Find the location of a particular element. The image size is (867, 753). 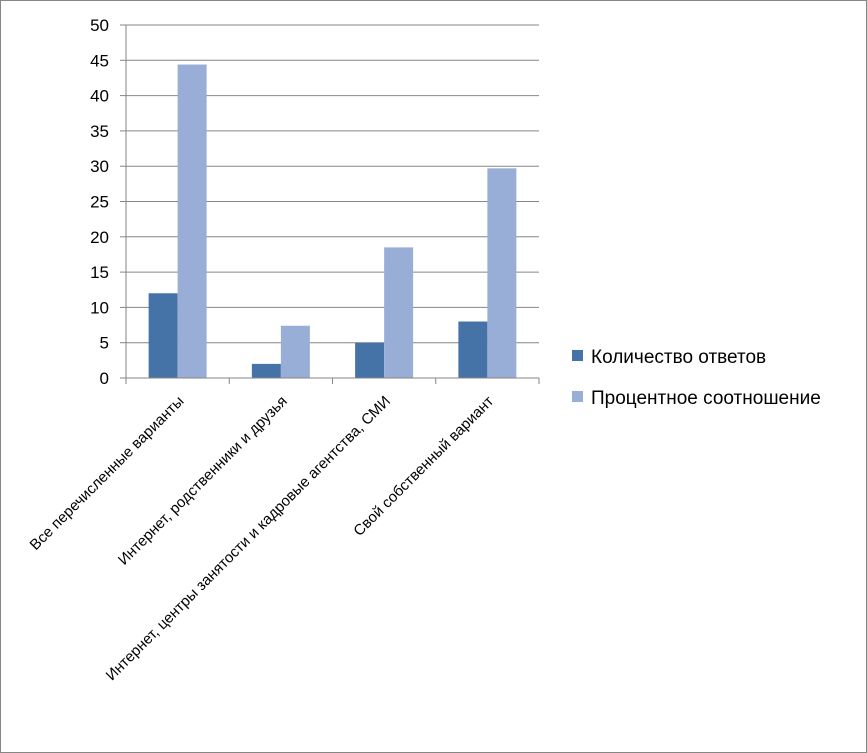

y-tick-labels: 0 5 10 15 20 25 30 35 40 45 50 is located at coordinates (99, 202).